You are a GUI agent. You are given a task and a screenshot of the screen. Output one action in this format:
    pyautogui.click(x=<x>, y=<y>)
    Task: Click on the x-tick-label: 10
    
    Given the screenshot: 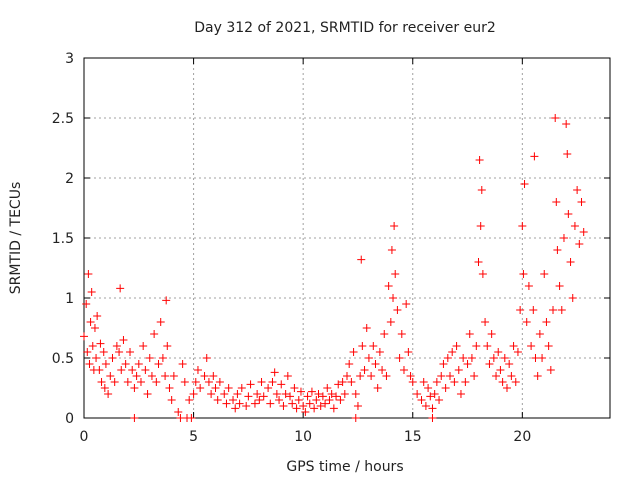 What is the action you would take?
    pyautogui.click(x=303, y=437)
    